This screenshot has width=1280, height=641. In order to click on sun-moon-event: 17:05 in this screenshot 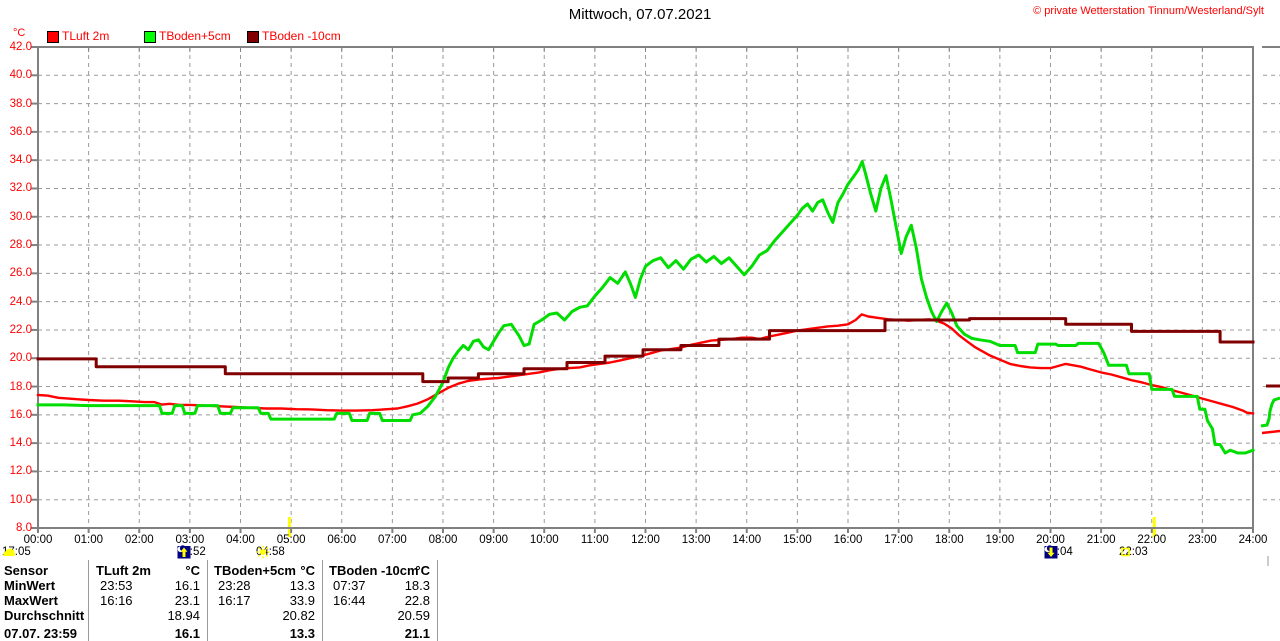, I will do `click(16, 552)`.